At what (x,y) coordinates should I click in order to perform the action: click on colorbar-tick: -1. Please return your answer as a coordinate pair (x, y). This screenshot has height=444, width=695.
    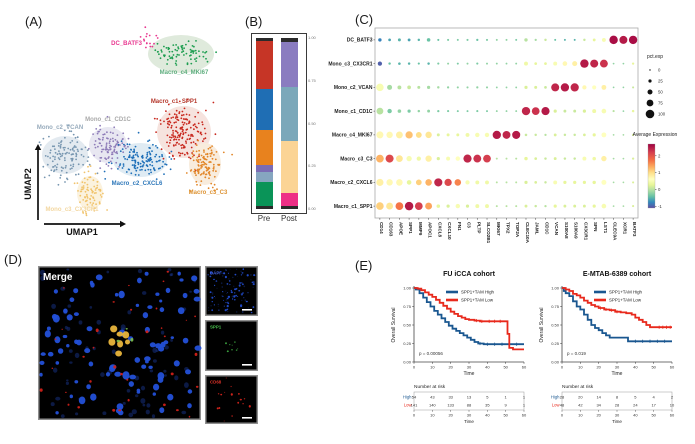
    Looking at the image, I should click on (660, 206).